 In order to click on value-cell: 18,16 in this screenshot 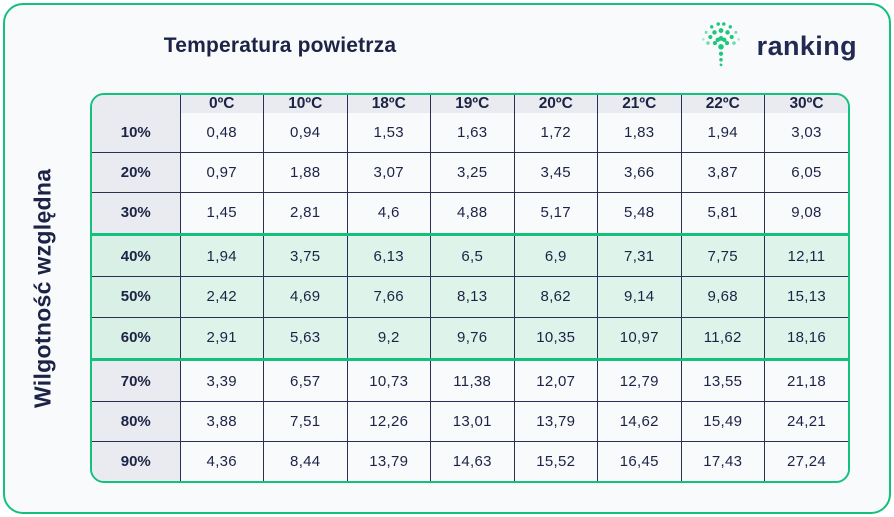, I will do `click(806, 339)`.